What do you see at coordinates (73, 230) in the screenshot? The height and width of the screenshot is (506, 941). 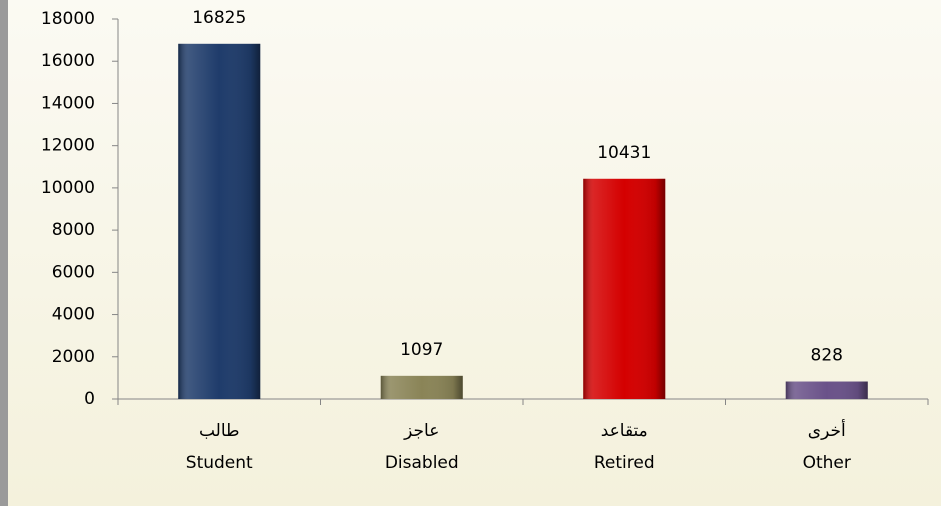 I see `y-tick-label: 8000` at bounding box center [73, 230].